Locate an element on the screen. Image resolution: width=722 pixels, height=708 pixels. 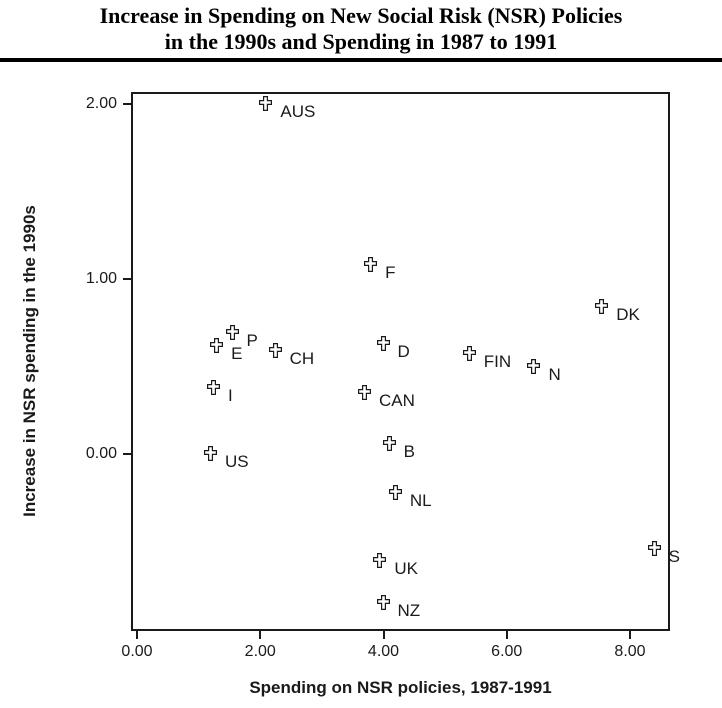
data-point-n is located at coordinates (534, 366).